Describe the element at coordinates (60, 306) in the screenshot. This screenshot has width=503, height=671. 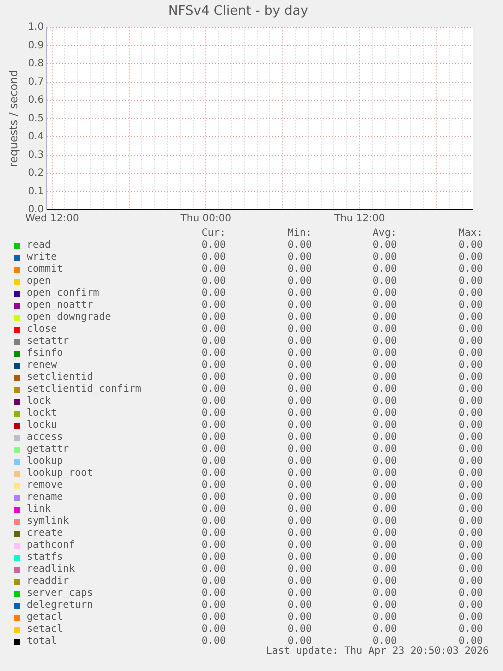
I see `legend-label: open_noattr` at that location.